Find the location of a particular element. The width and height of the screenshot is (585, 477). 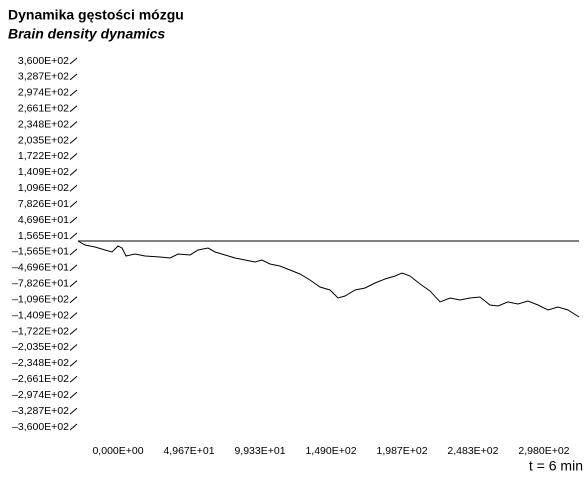

y-tick-label: –1,096E+02 is located at coordinates (40, 299).